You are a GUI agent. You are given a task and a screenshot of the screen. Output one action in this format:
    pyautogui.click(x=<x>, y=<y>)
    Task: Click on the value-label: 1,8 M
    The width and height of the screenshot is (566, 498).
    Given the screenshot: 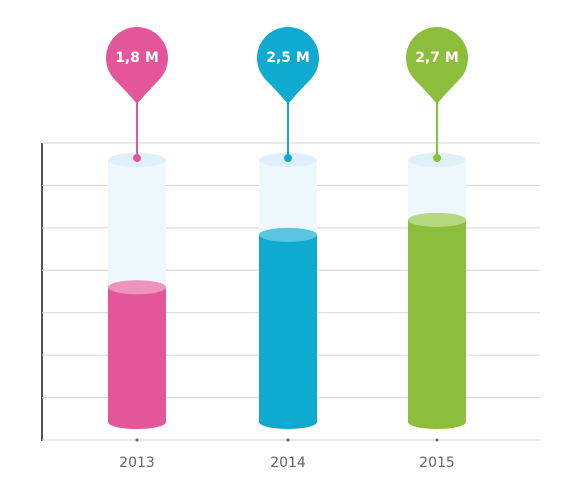 What is the action you would take?
    pyautogui.click(x=137, y=58)
    